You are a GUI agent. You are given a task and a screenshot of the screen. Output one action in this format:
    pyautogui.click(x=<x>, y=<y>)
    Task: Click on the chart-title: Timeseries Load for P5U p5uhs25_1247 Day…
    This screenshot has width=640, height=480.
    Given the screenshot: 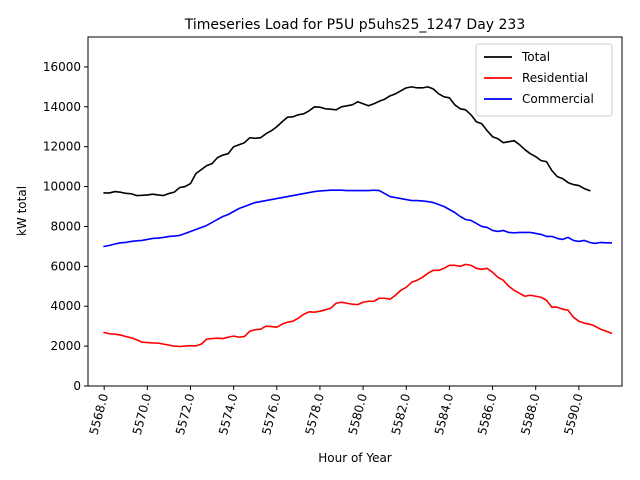 What is the action you would take?
    pyautogui.click(x=355, y=25)
    